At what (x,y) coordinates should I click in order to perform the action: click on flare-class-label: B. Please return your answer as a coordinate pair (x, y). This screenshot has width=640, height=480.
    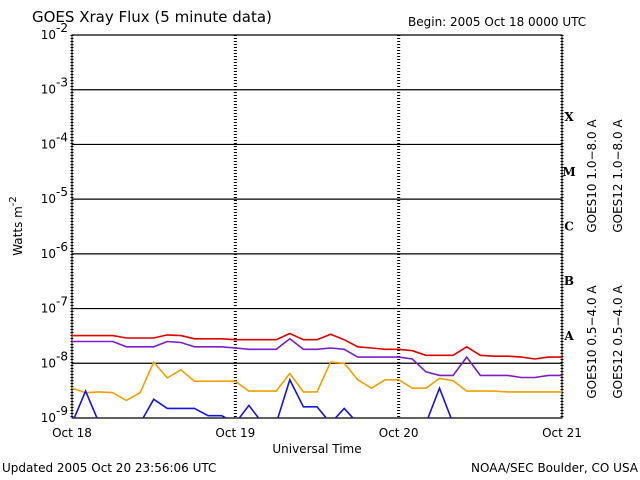
    Looking at the image, I should click on (569, 281).